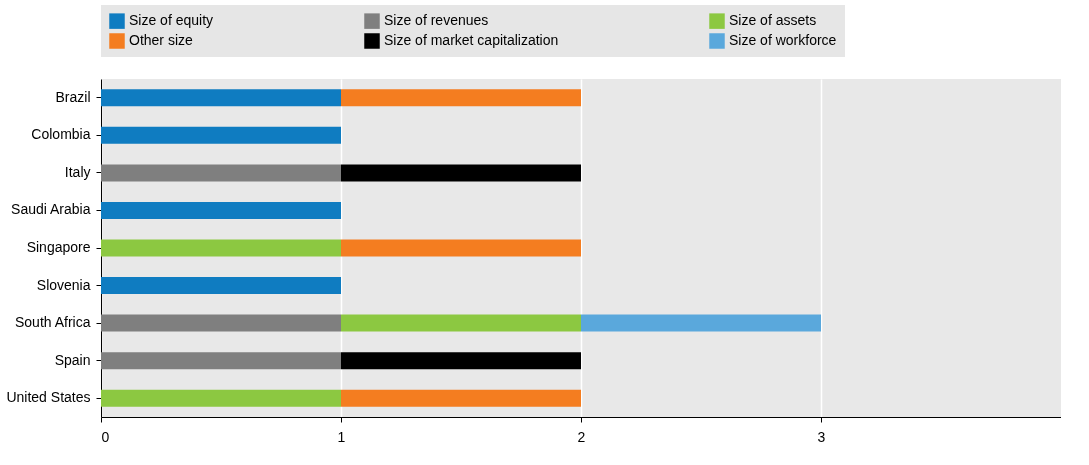 This screenshot has width=1089, height=465. I want to click on legend-label: Size of revenues, so click(436, 20).